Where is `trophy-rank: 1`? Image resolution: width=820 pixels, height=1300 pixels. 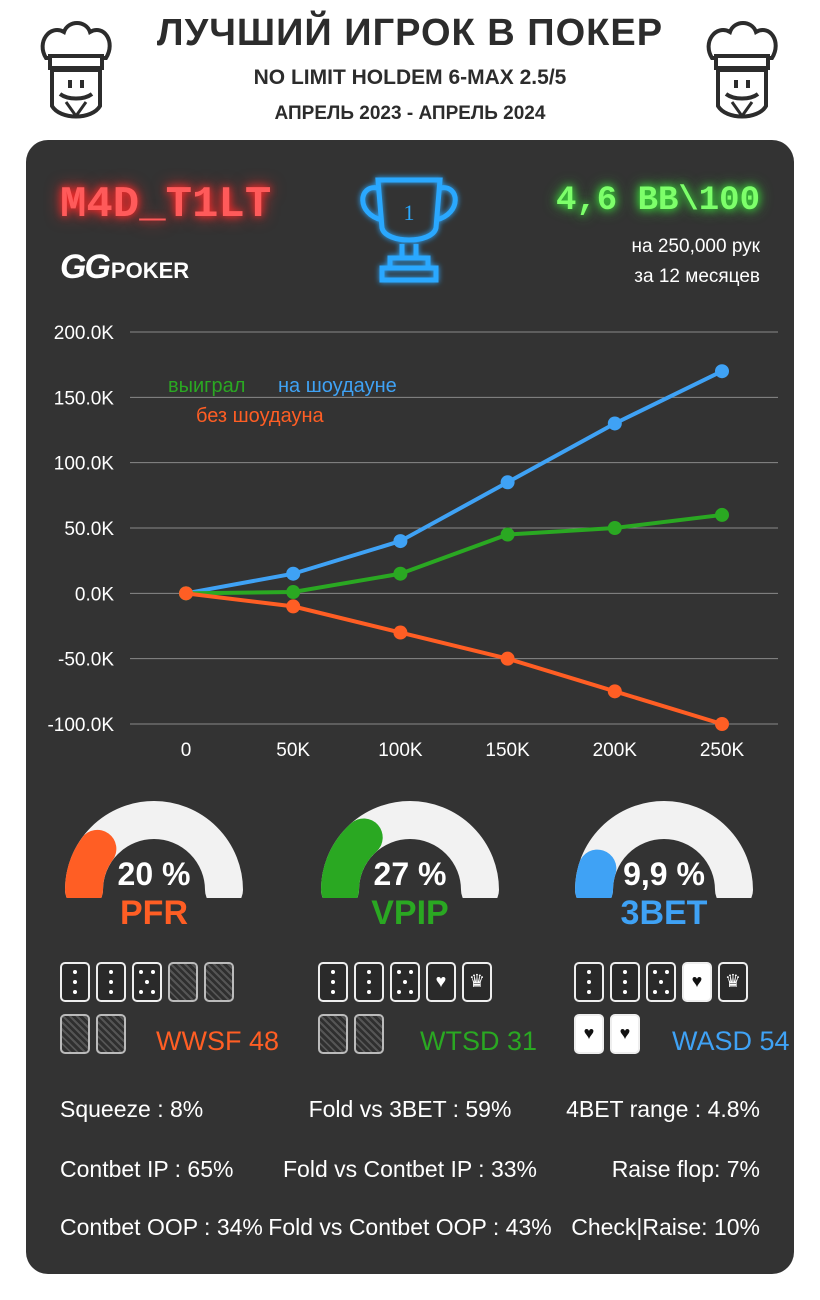 trophy-rank: 1 is located at coordinates (409, 212).